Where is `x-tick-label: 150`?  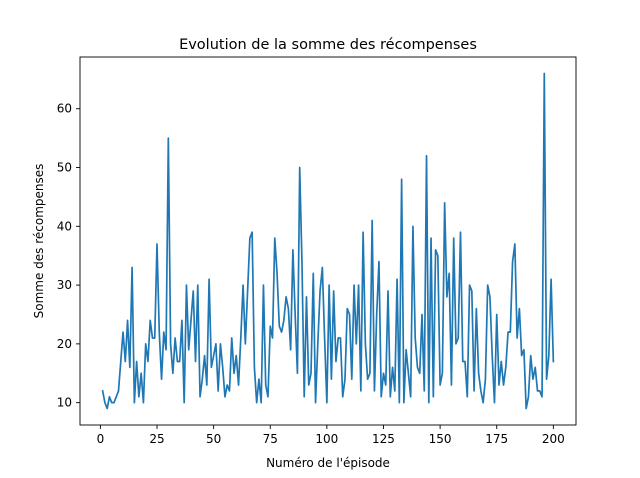
x-tick-label: 150 is located at coordinates (440, 439).